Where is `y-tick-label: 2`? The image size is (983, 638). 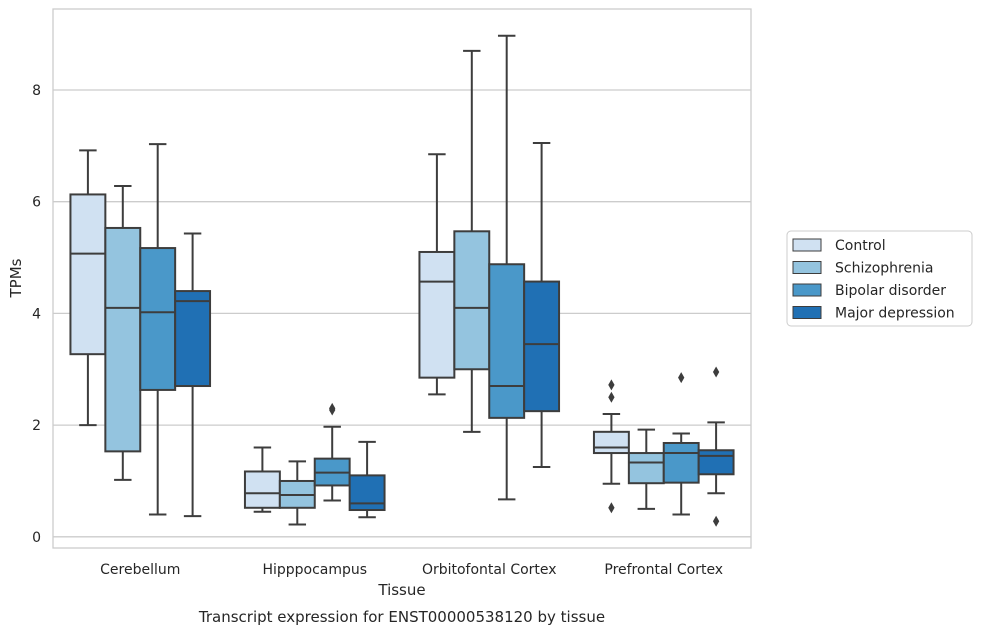 y-tick-label: 2 is located at coordinates (36, 426).